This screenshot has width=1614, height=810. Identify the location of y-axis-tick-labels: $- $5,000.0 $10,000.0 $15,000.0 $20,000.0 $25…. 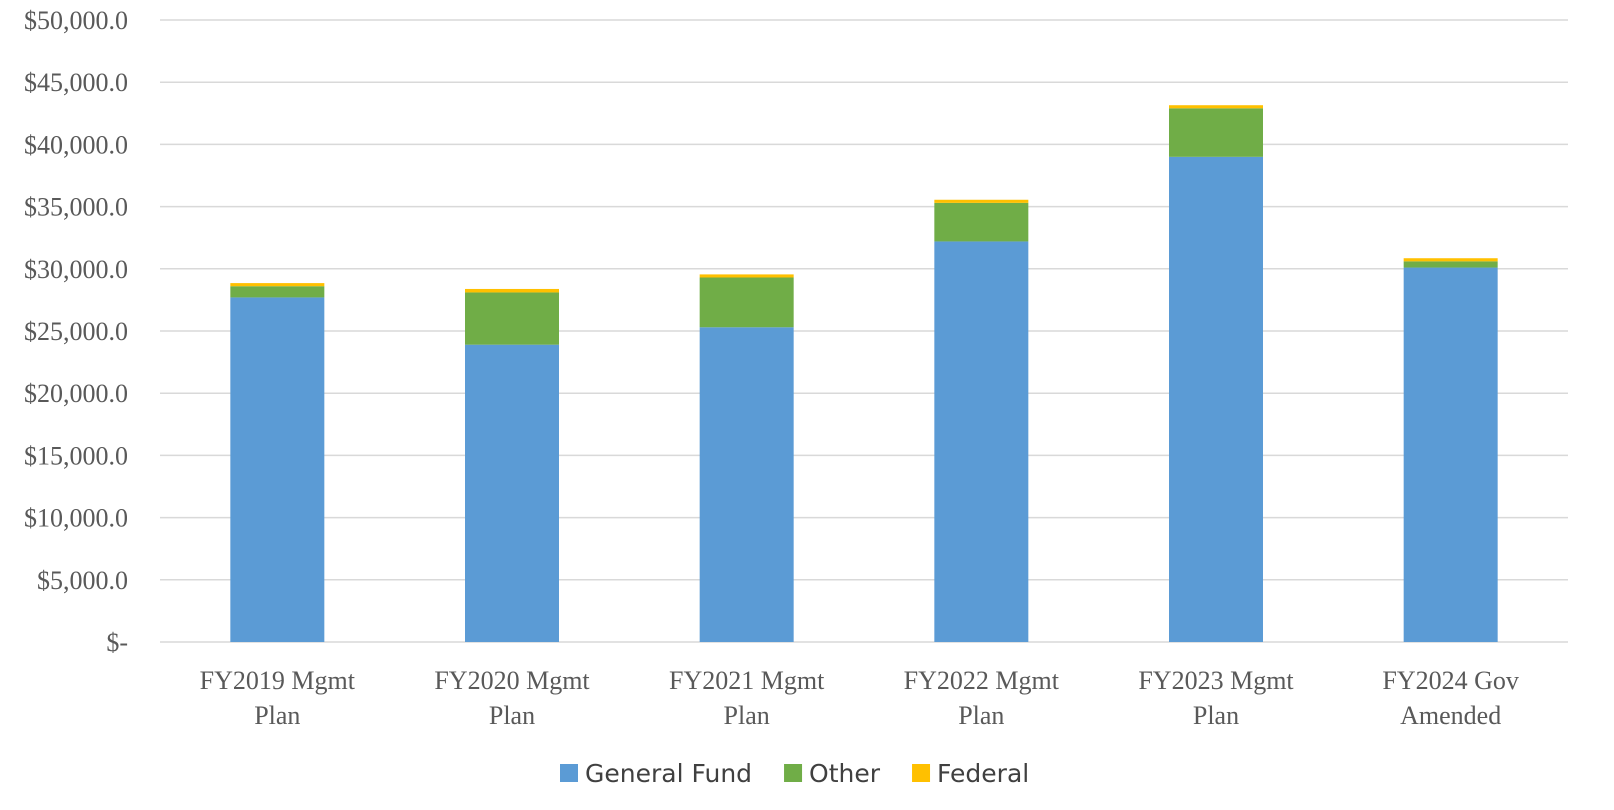
(76, 331).